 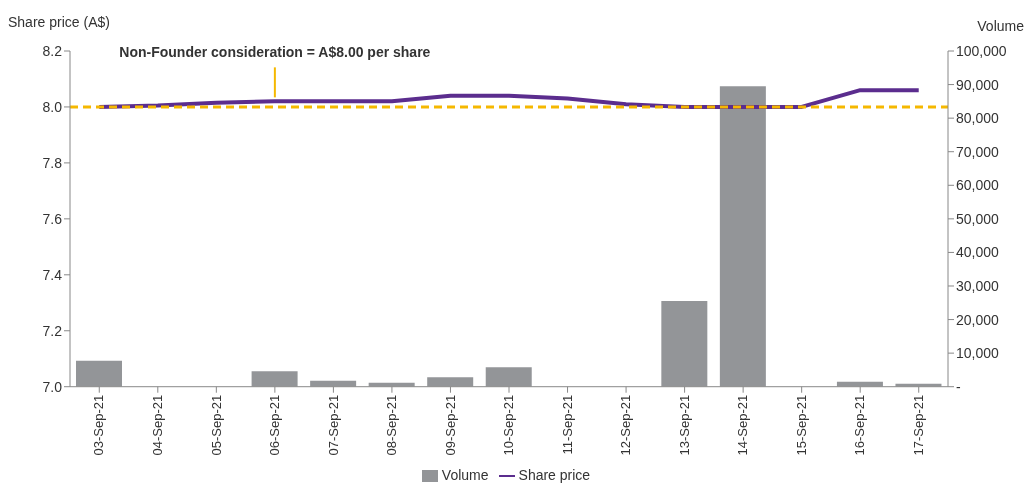 I want to click on y-tick-label: 8.0, so click(x=52, y=106).